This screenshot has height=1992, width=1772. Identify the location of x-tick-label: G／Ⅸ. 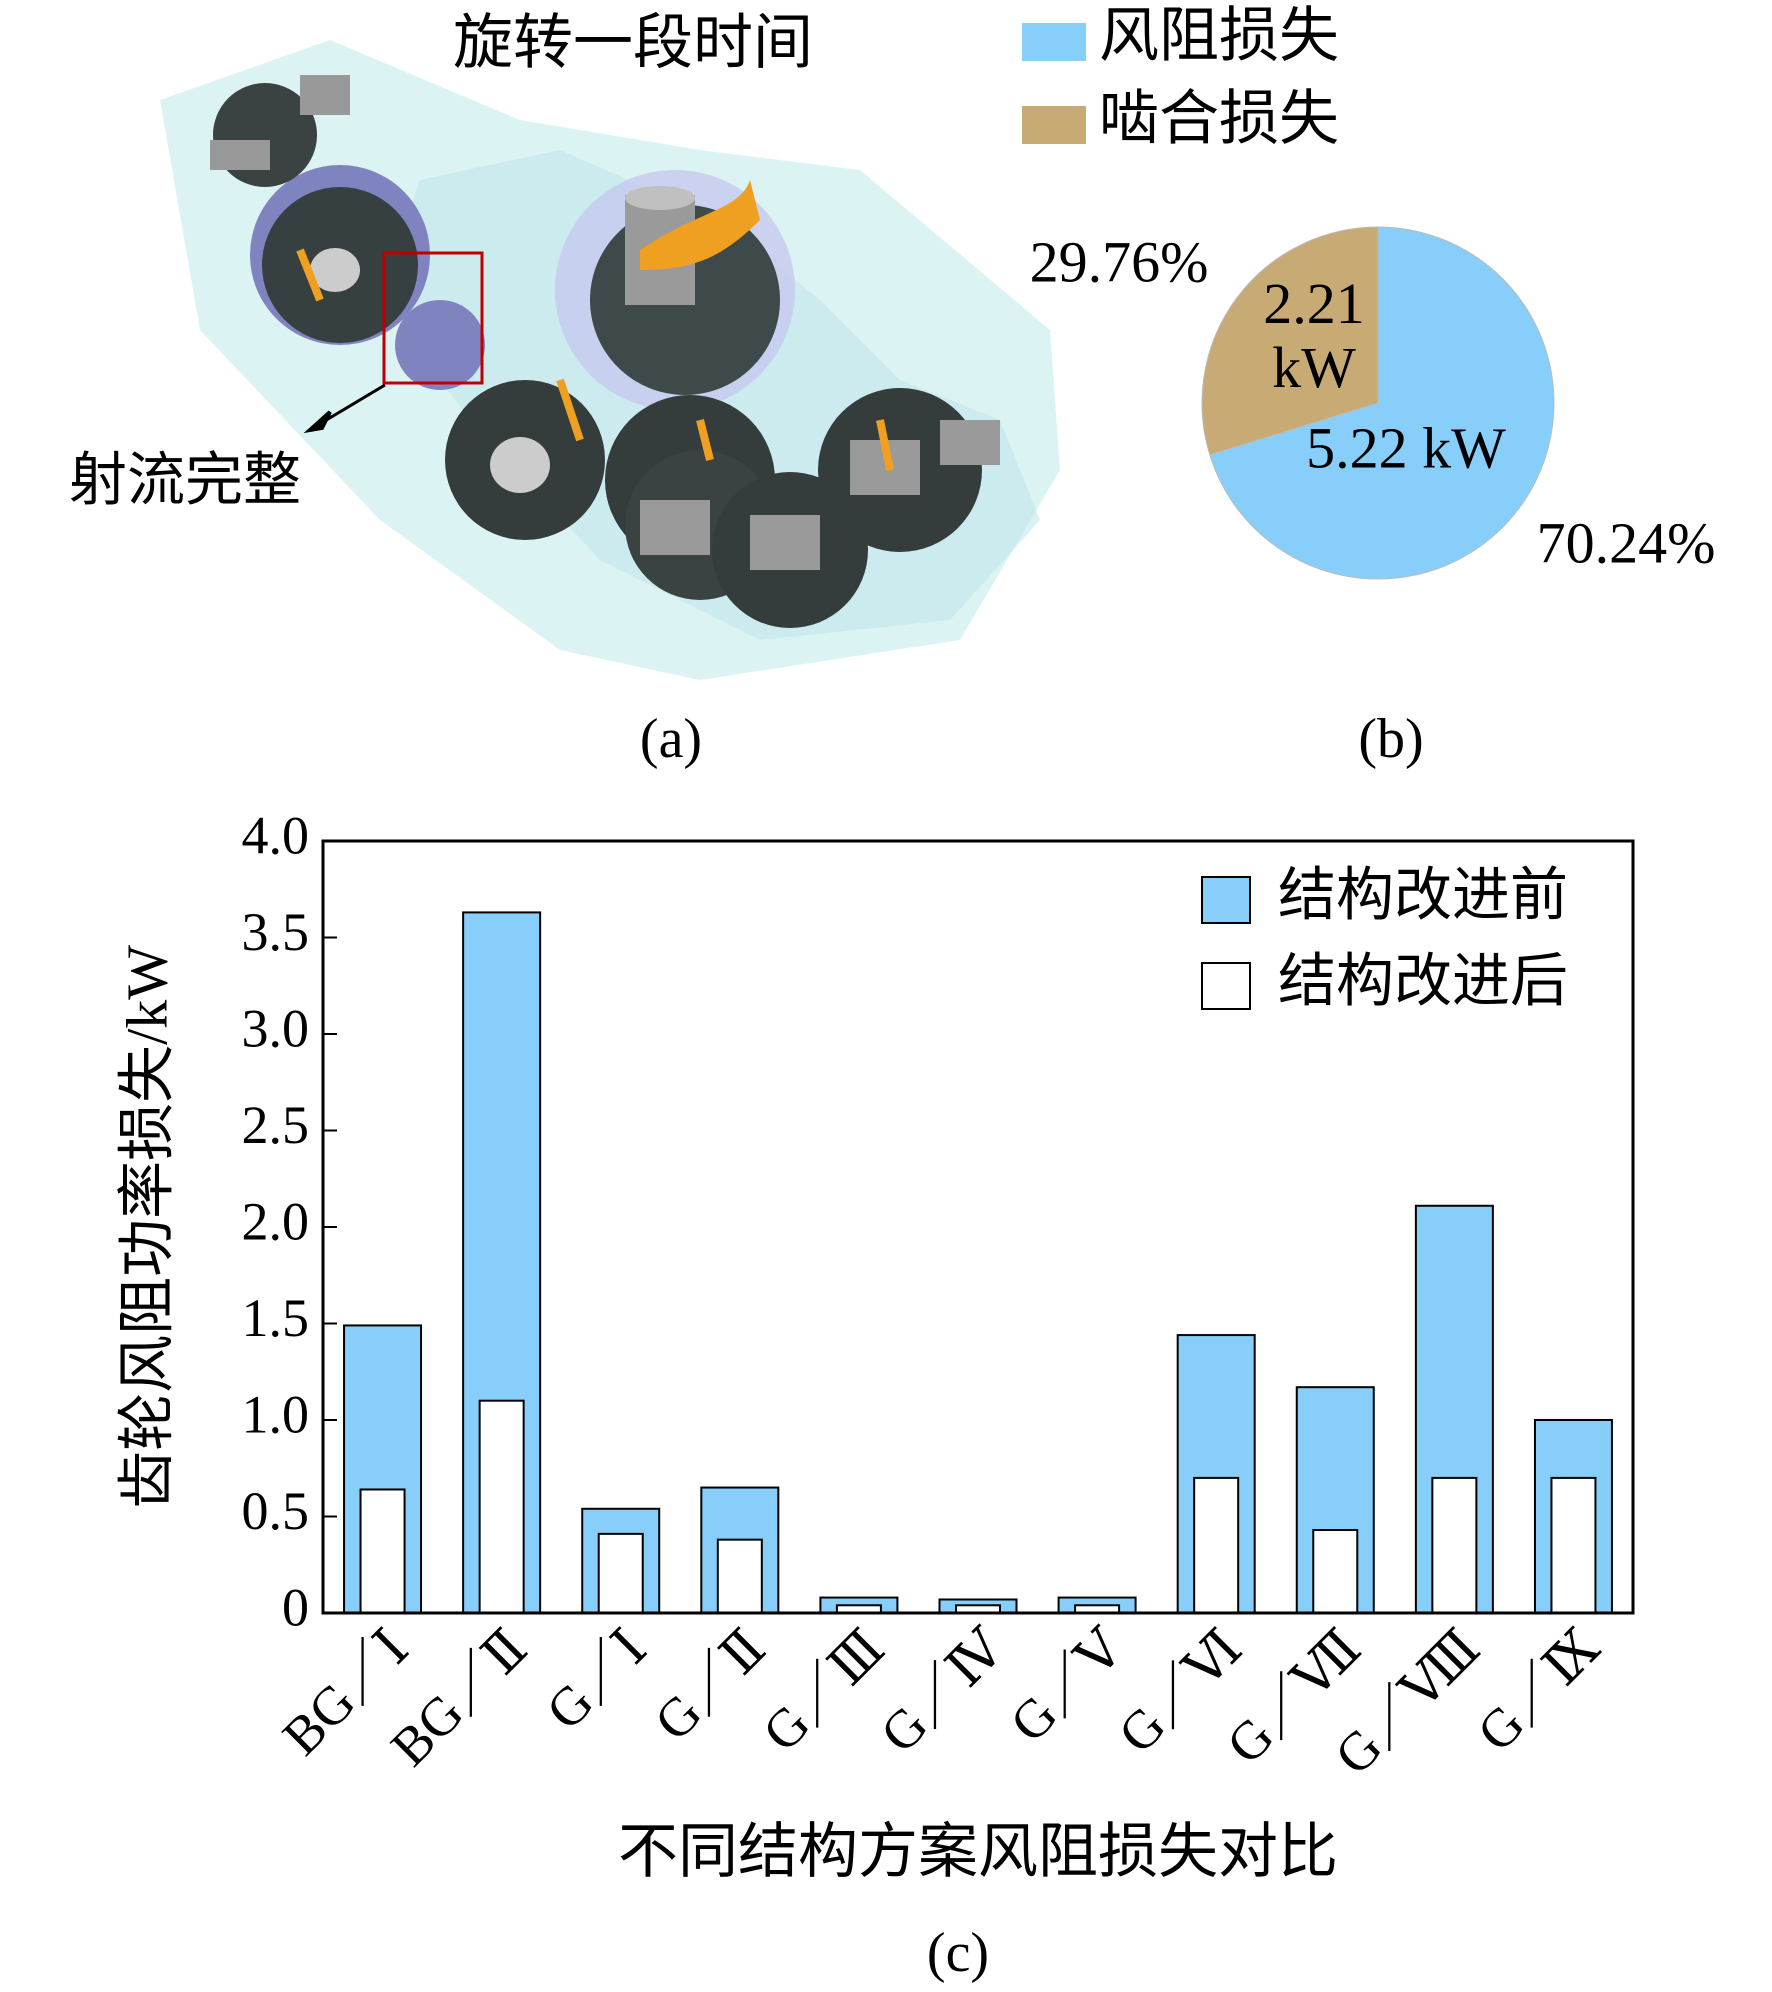
(1538, 1690).